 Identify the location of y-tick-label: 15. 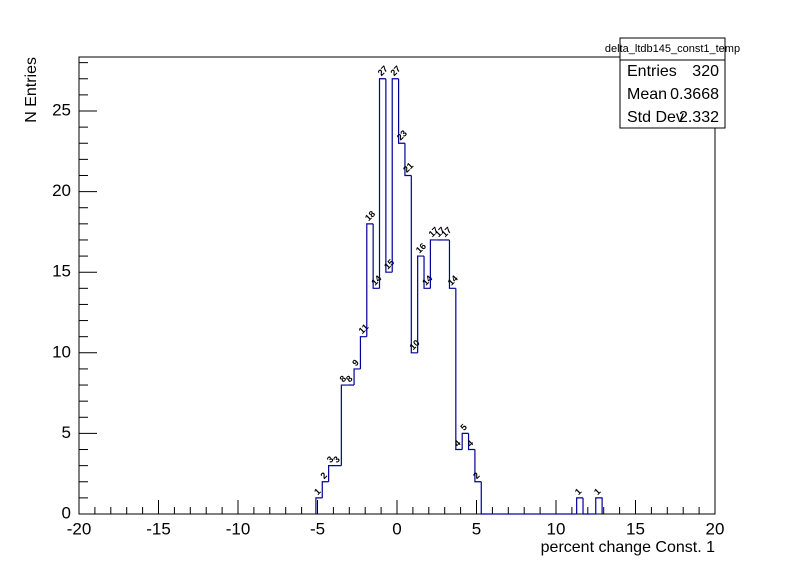
(61, 271).